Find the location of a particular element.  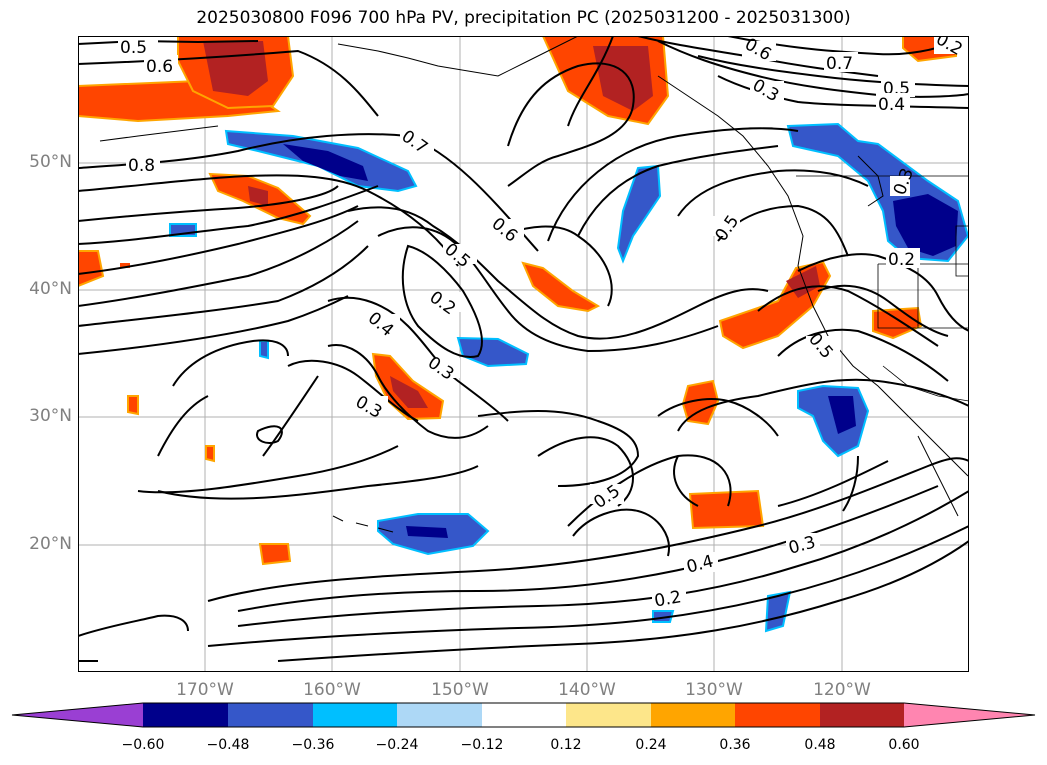

colorbar-outline is located at coordinates (523, 715).